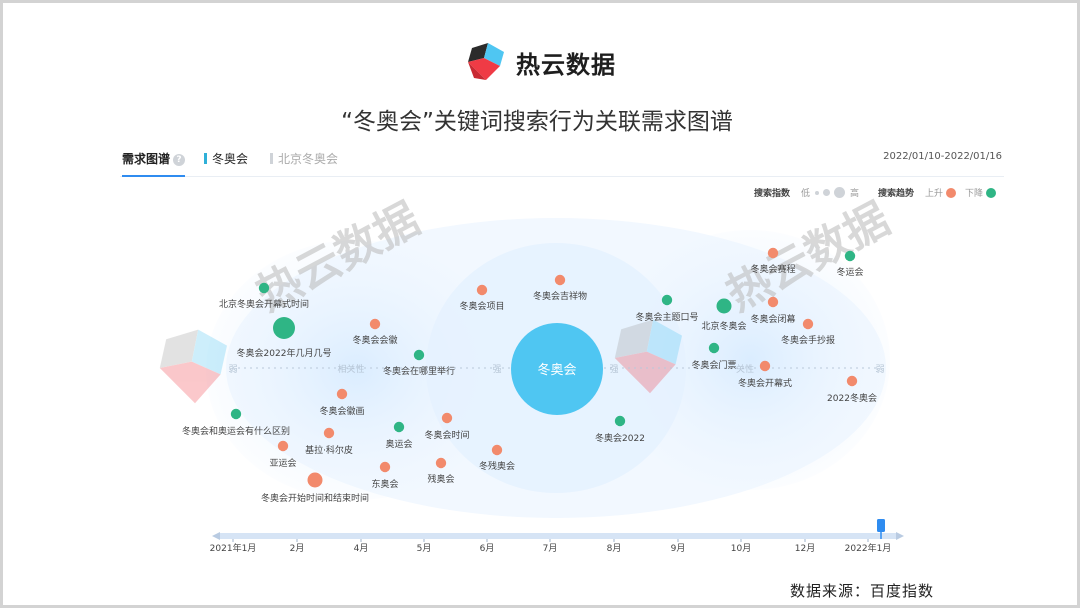  What do you see at coordinates (852, 398) in the screenshot?
I see `keyword-node-label: 2022冬奥会` at bounding box center [852, 398].